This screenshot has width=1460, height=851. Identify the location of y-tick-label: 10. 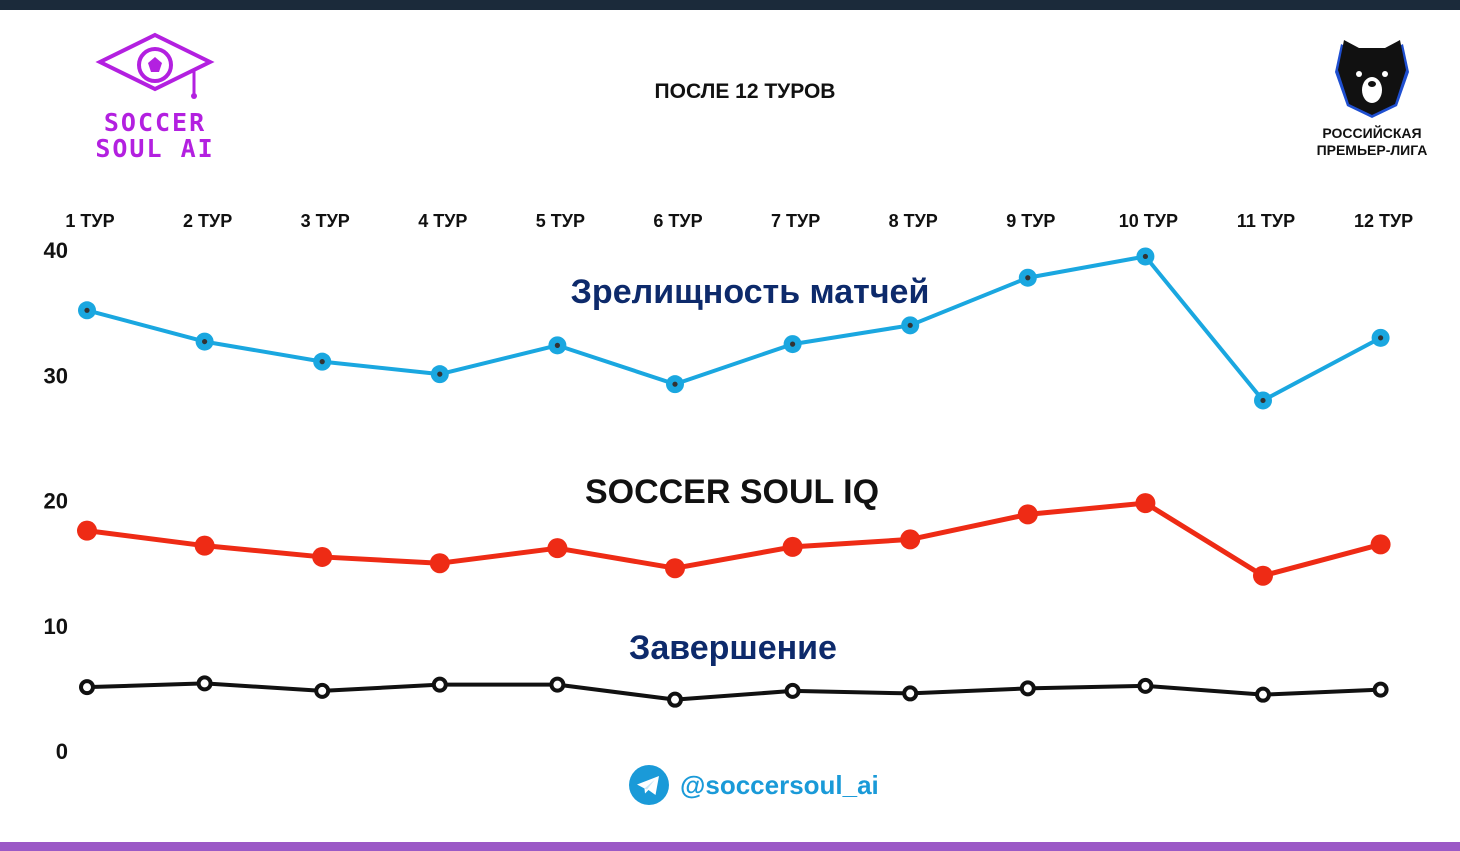
(56, 626).